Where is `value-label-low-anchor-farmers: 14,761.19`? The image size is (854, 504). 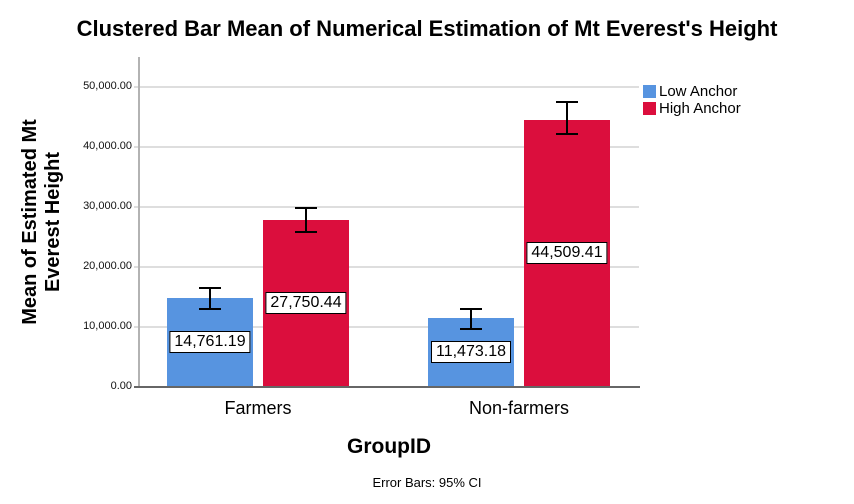 value-label-low-anchor-farmers: 14,761.19 is located at coordinates (210, 342).